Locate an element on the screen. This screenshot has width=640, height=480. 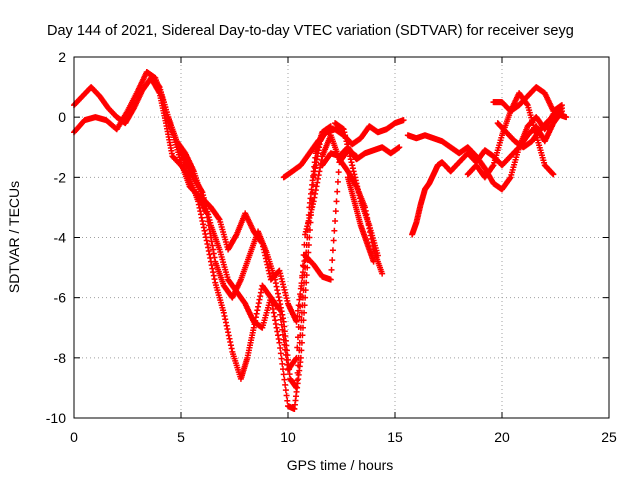
x-tick-label: 15 is located at coordinates (395, 437).